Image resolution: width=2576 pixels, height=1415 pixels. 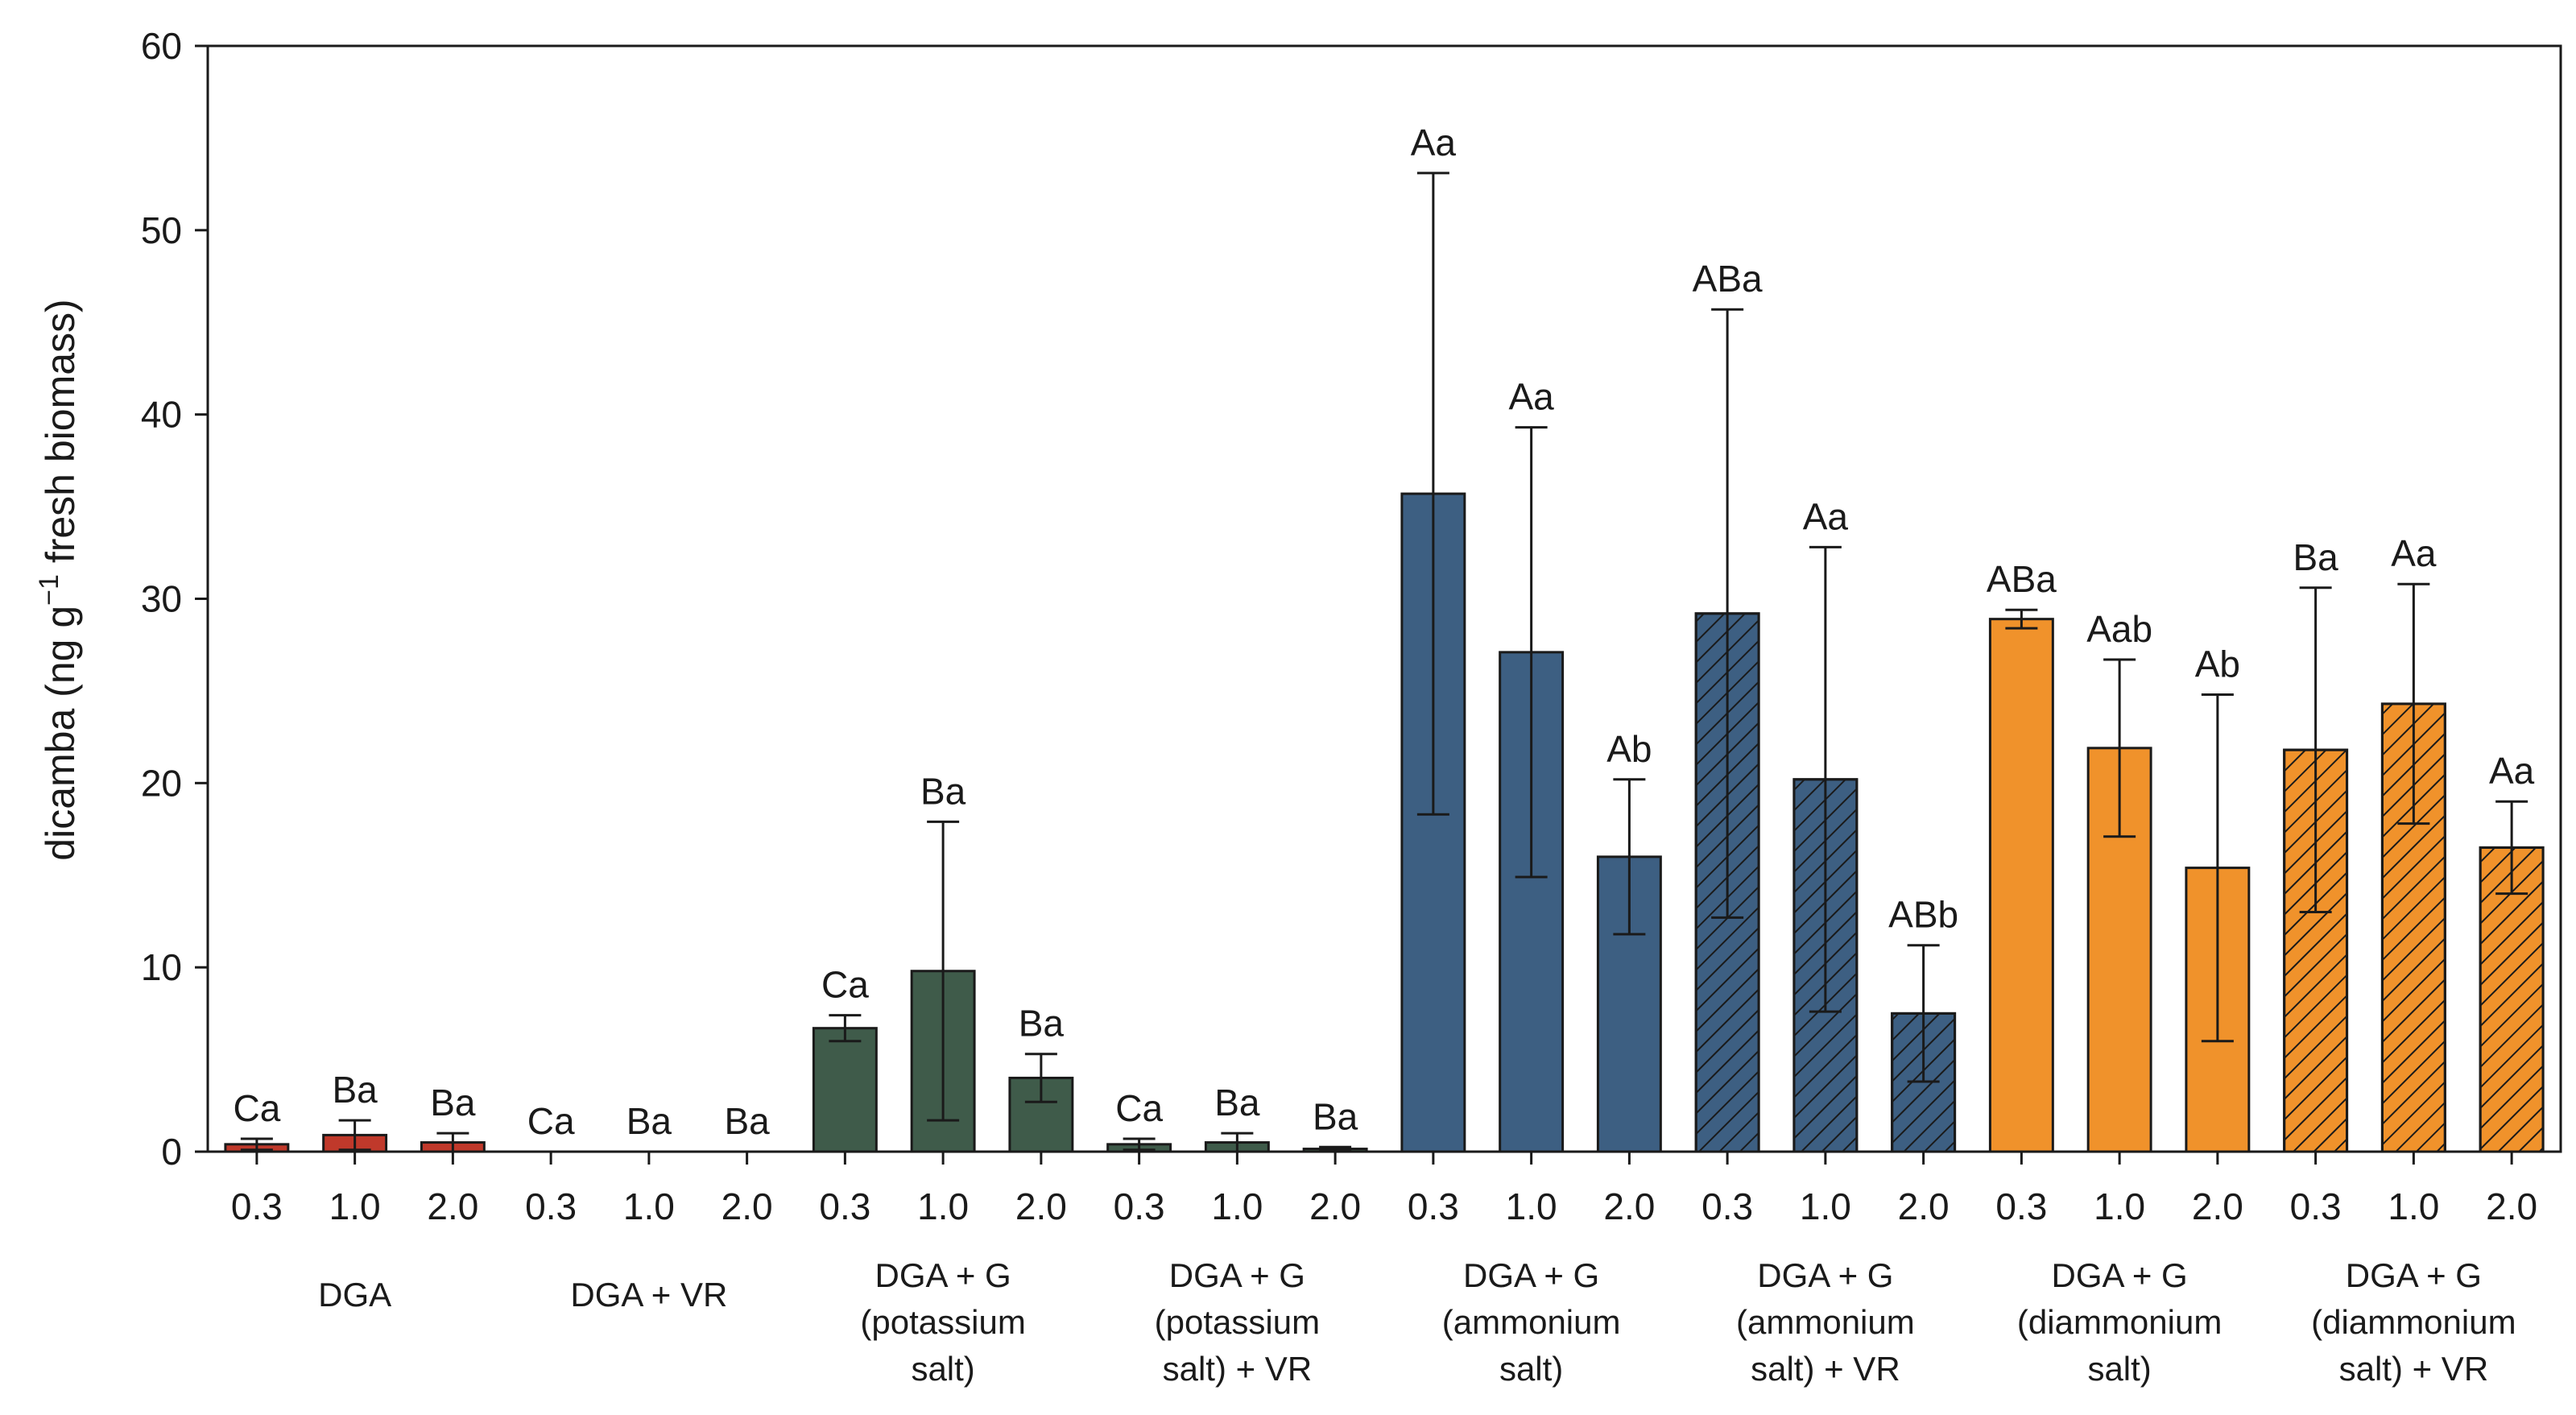 I want to click on group-label: DGA, so click(x=355, y=1295).